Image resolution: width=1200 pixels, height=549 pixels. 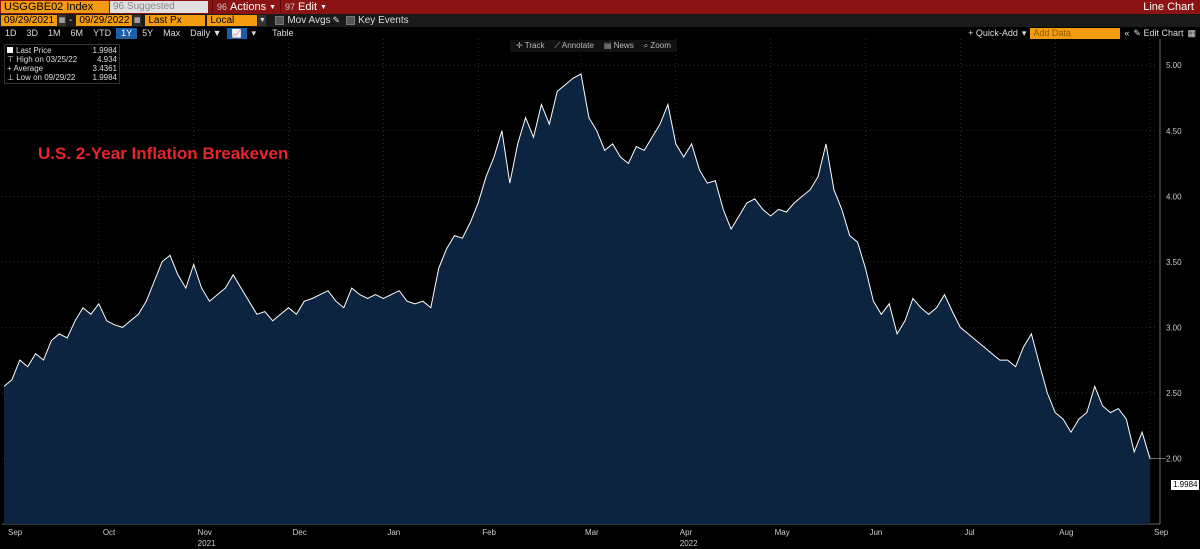 I want to click on key-events-checkbox, so click(x=351, y=20).